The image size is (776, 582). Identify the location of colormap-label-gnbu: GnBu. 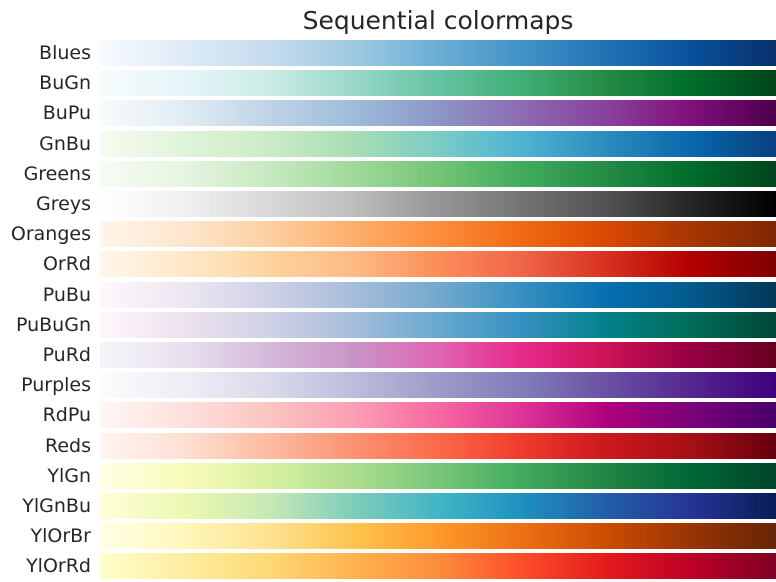
(65, 143).